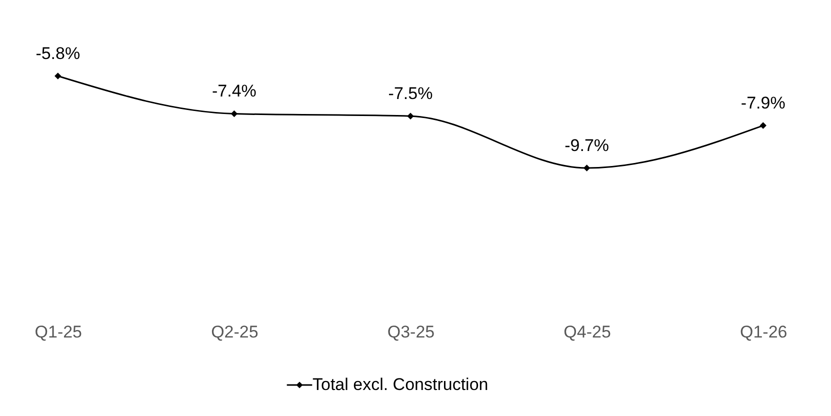 The image size is (831, 416). I want to click on data-label: -7.9%, so click(763, 103).